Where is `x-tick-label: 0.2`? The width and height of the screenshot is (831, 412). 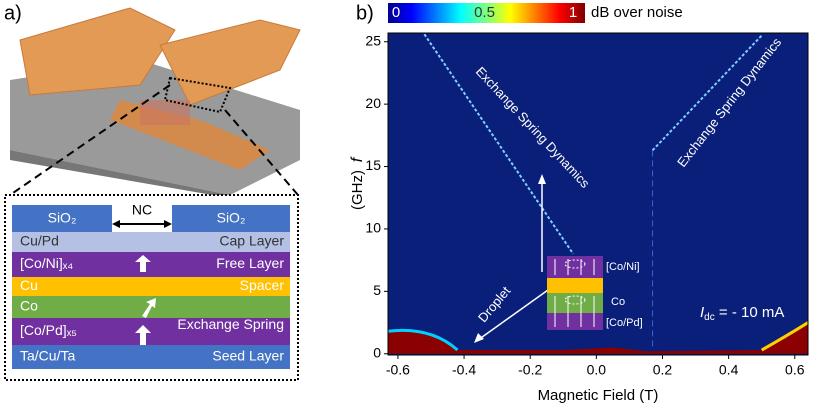 x-tick-label: 0.2 is located at coordinates (663, 370).